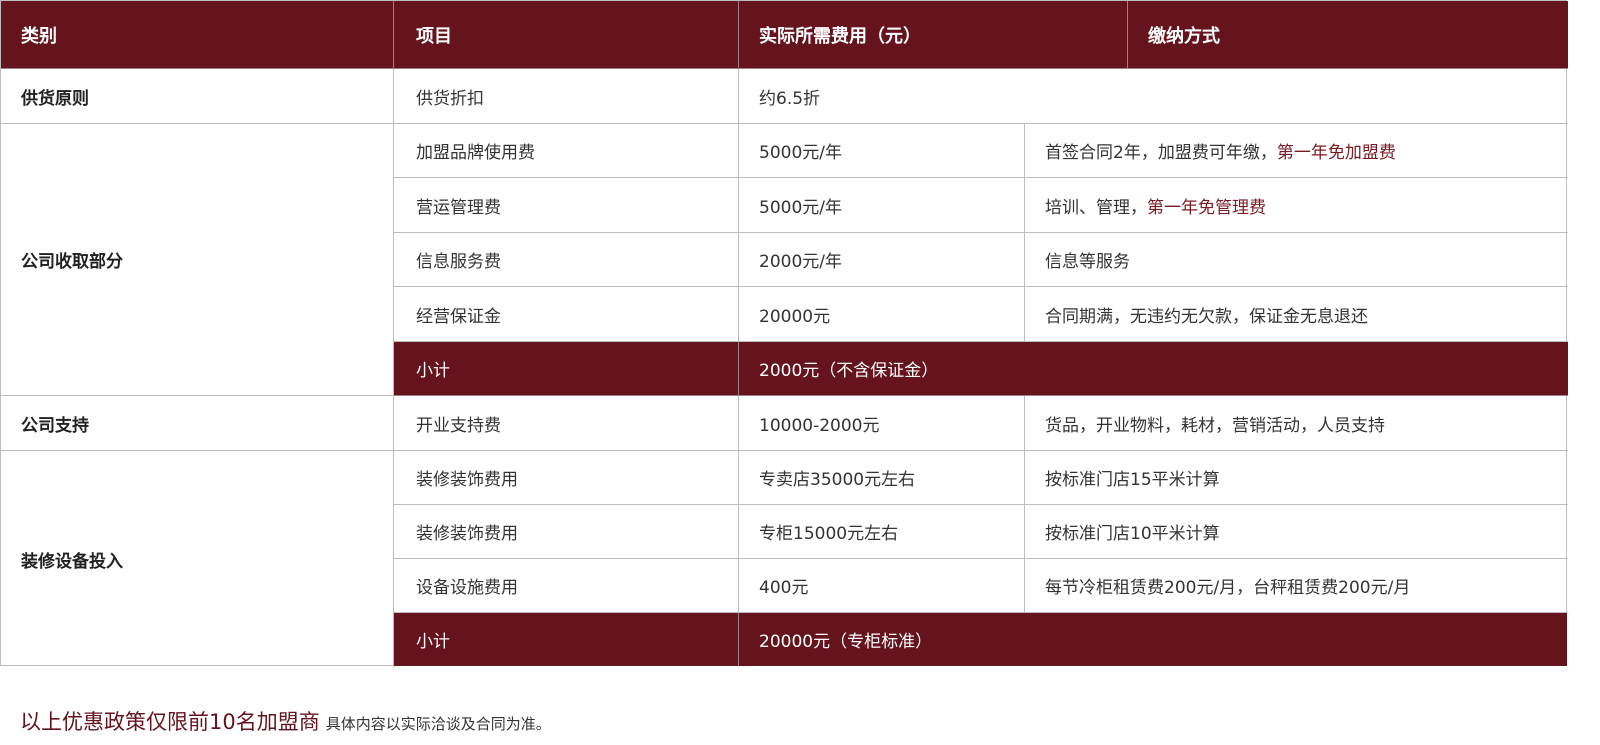 The width and height of the screenshot is (1600, 745). What do you see at coordinates (197, 423) in the screenshot?
I see `category-support: 公司支持` at bounding box center [197, 423].